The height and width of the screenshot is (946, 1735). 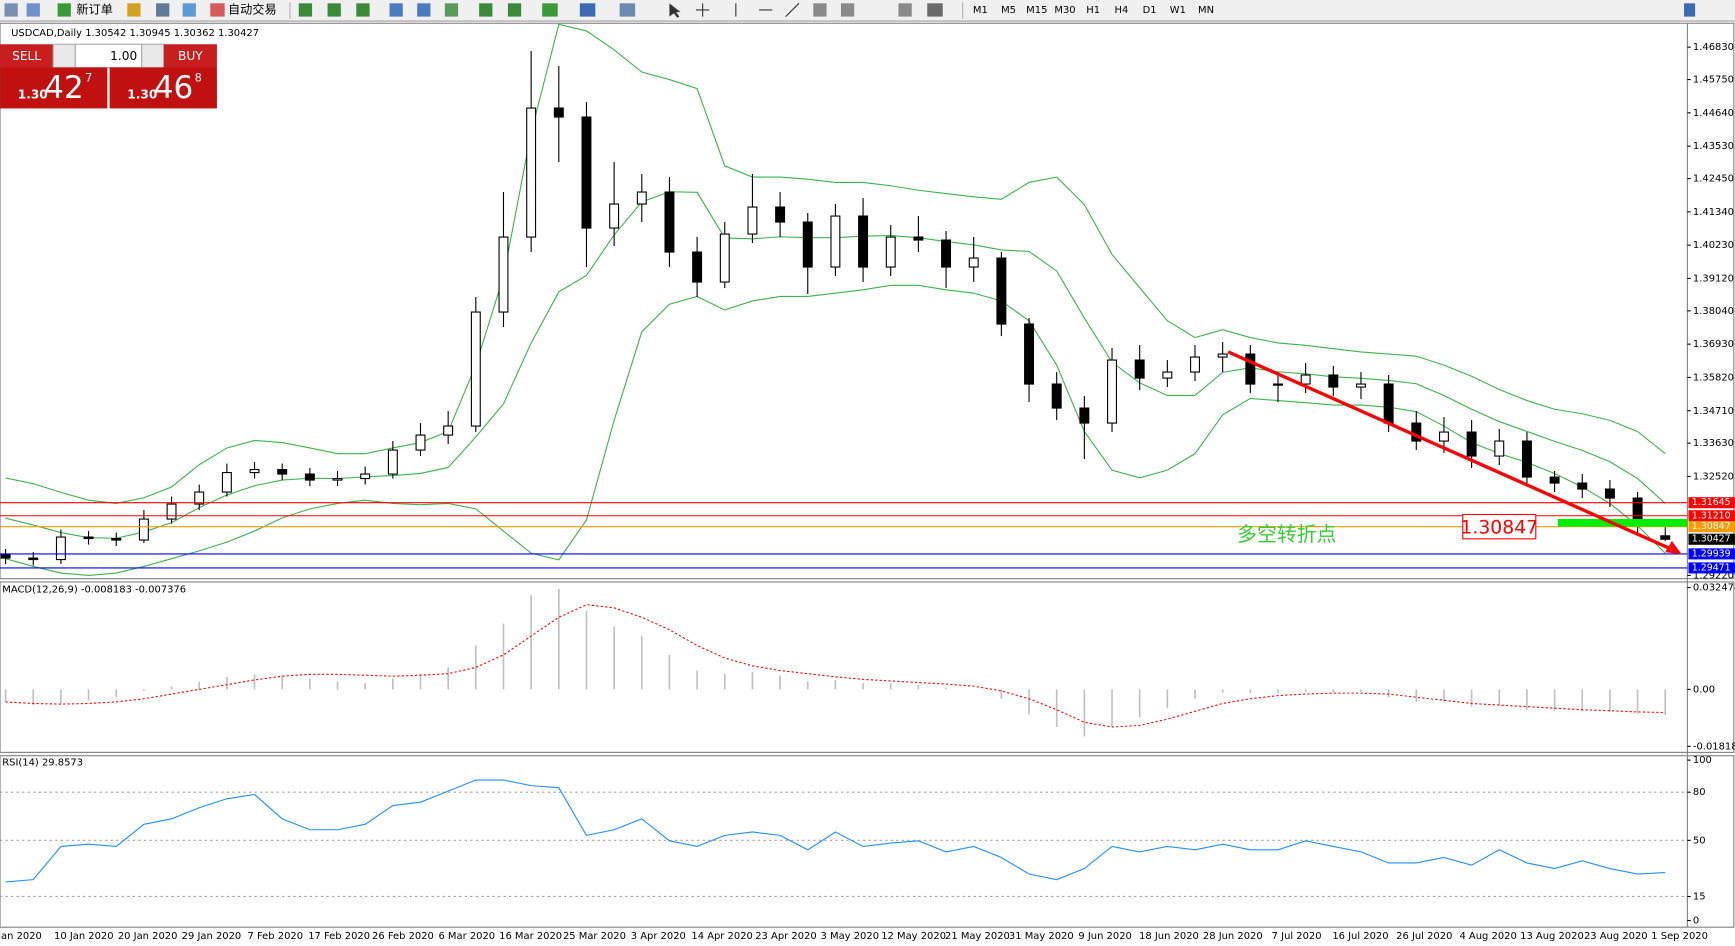 I want to click on lot-down, so click(x=64, y=56).